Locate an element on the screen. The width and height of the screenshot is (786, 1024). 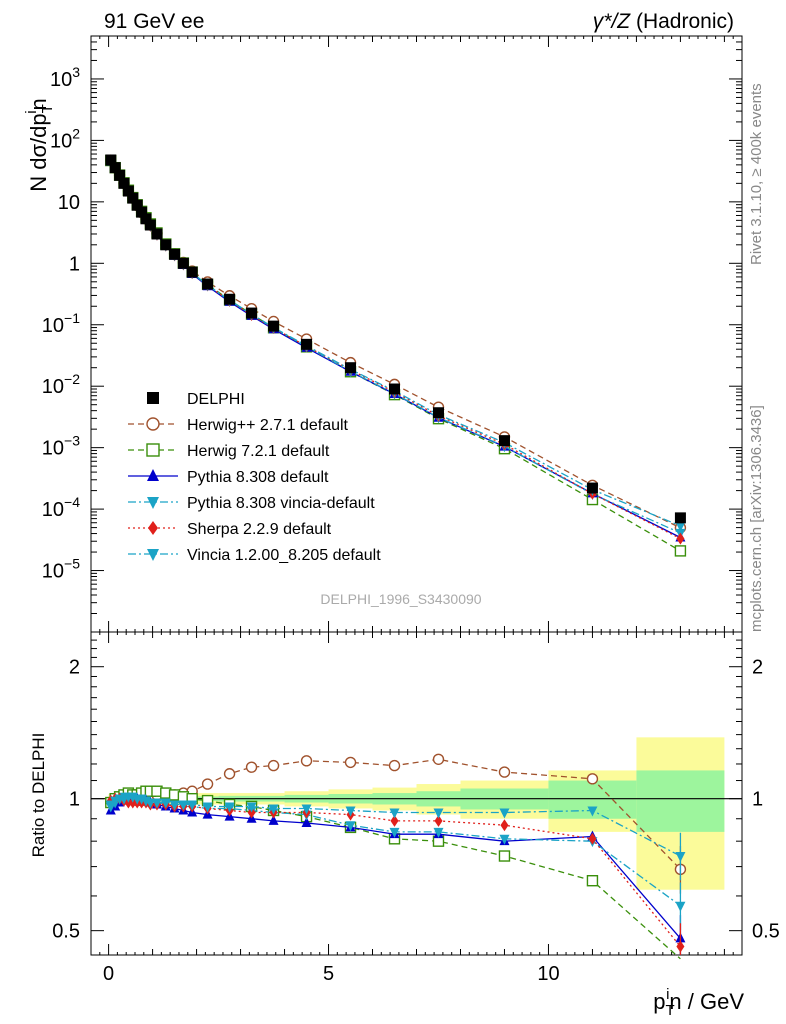
header-text: (Hadronic) is located at coordinates (682, 21).